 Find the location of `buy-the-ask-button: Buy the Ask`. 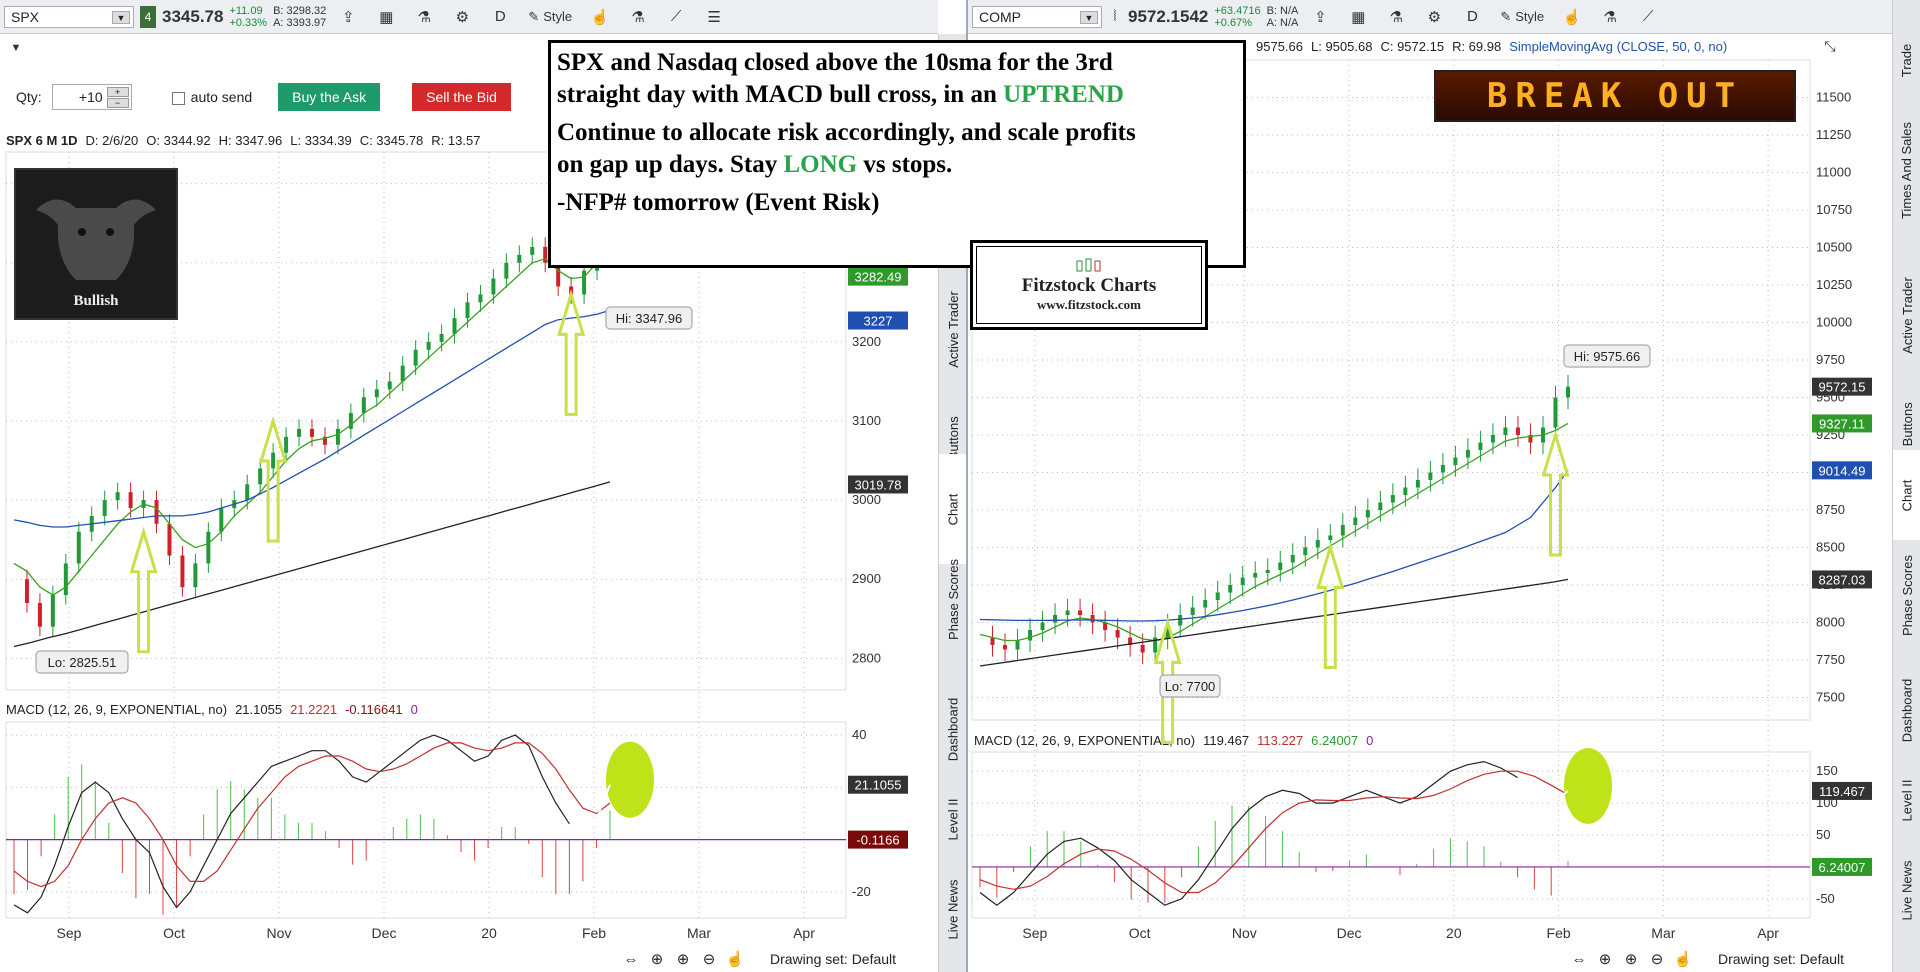

buy-the-ask-button: Buy the Ask is located at coordinates (329, 97).